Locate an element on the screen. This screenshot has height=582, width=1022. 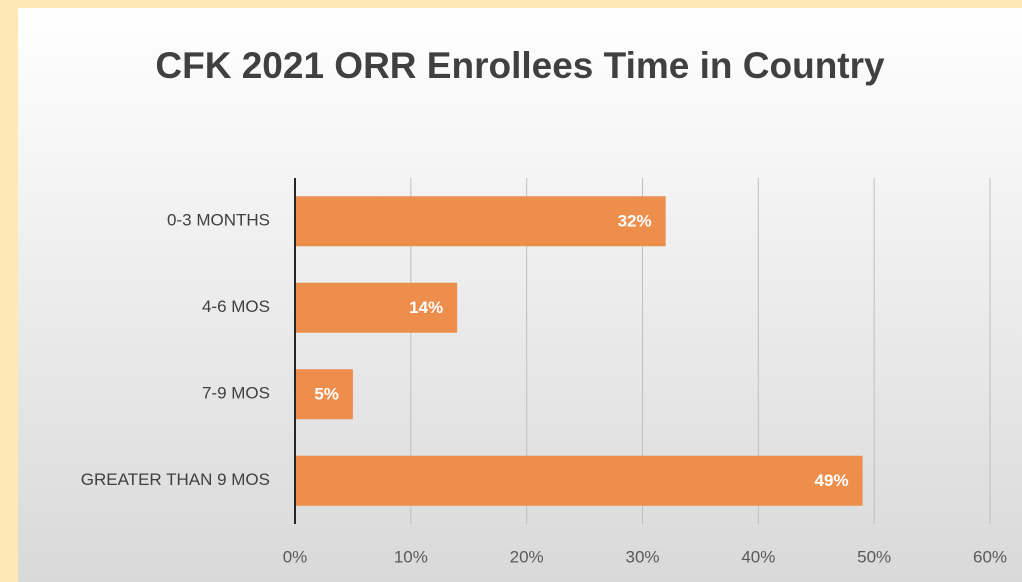
x-tick-label: 50% is located at coordinates (874, 556).